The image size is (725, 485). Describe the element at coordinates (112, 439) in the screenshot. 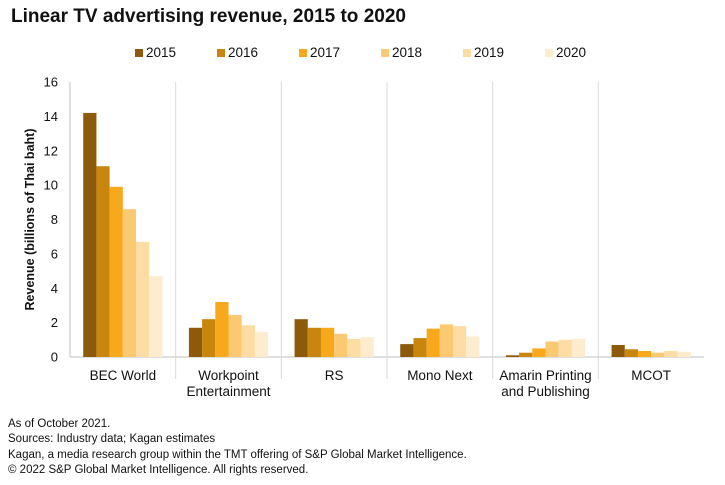

I see `footnote-sources: Sources: Industry data; Kagan estimates` at that location.